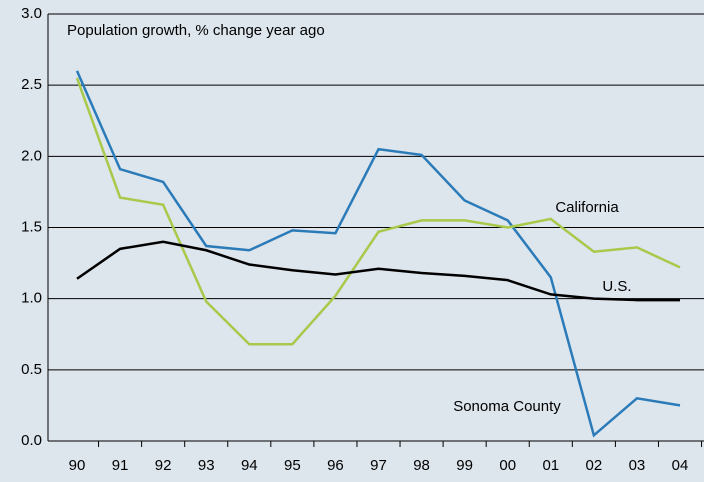  Describe the element at coordinates (507, 465) in the screenshot. I see `x-tick-label: 00` at that location.